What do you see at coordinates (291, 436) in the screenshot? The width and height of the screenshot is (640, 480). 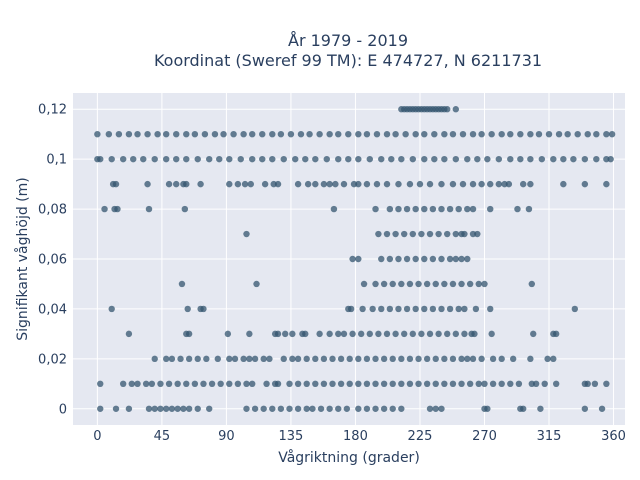 I see `x-tick-label: 135` at bounding box center [291, 436].